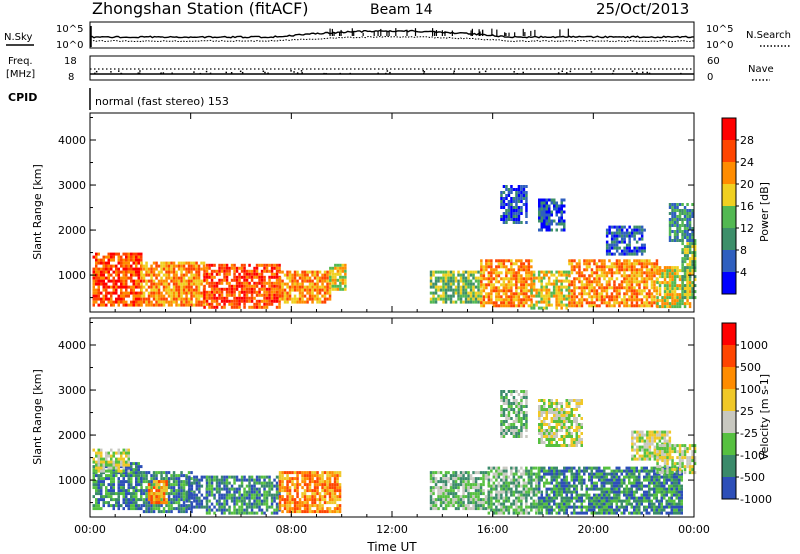 Image resolution: width=800 pixels, height=554 pixels. Describe the element at coordinates (70, 61) in the screenshot. I see `freq-left-tick-top: 18` at that location.